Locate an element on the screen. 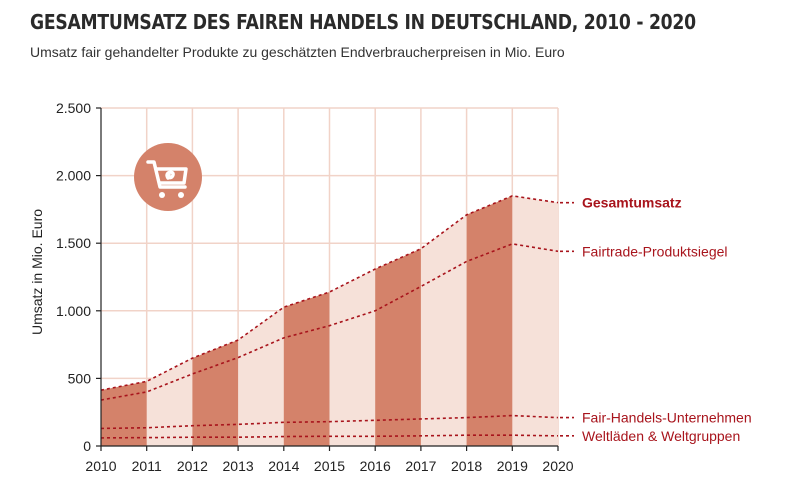 This screenshot has width=792, height=496. y-tick-label: 0 is located at coordinates (87, 446).